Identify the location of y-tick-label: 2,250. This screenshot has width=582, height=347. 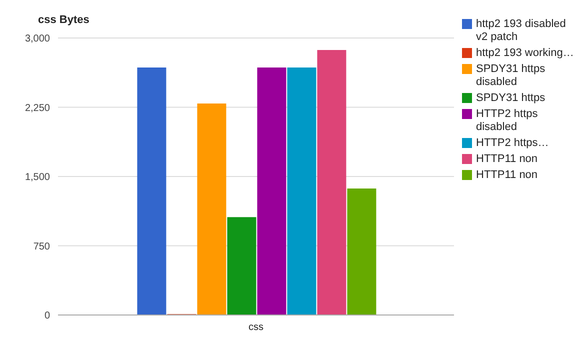
(37, 108).